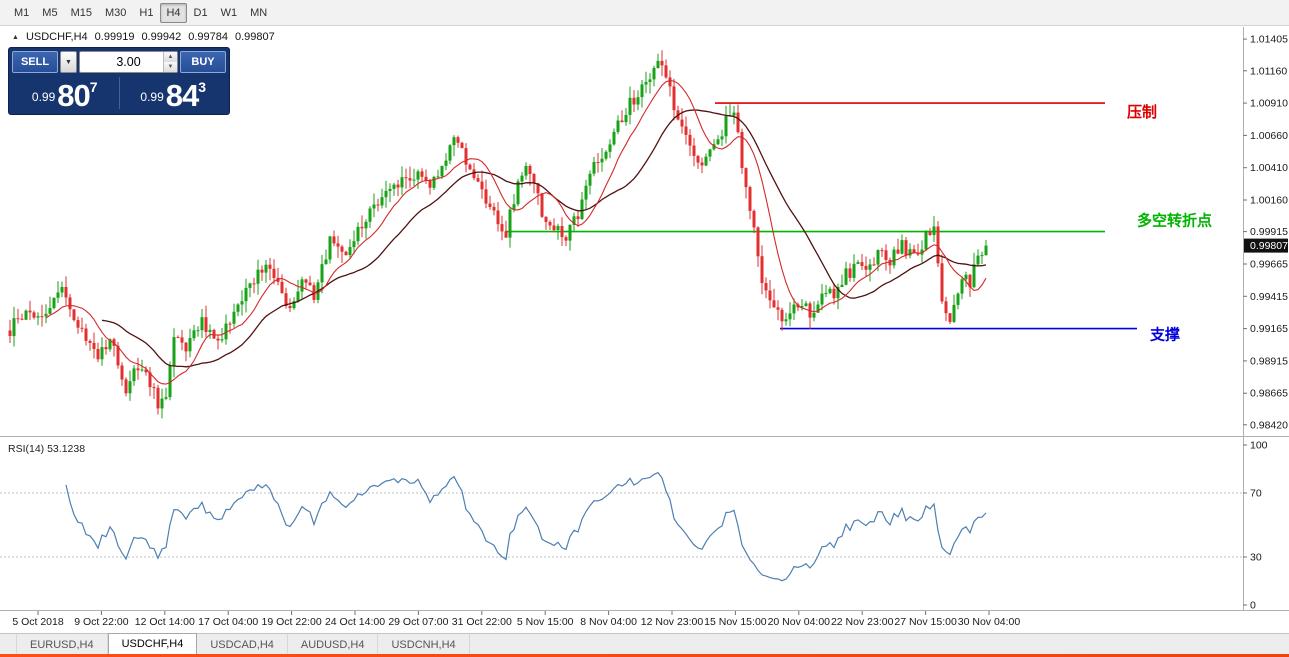 The width and height of the screenshot is (1289, 657). What do you see at coordinates (170, 67) in the screenshot?
I see `spin-down-icon: ▼` at bounding box center [170, 67].